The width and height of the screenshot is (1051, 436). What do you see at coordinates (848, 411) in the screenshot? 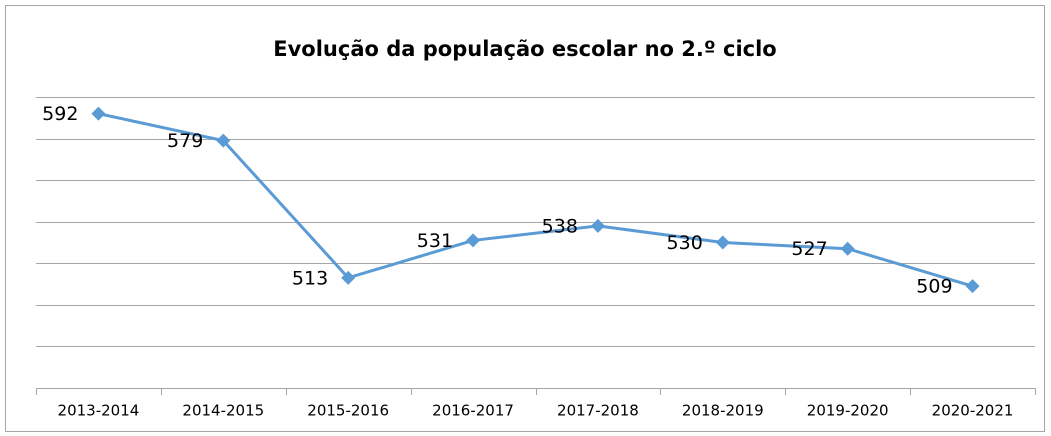
I see `x-tick-label: 2019-2020` at bounding box center [848, 411].